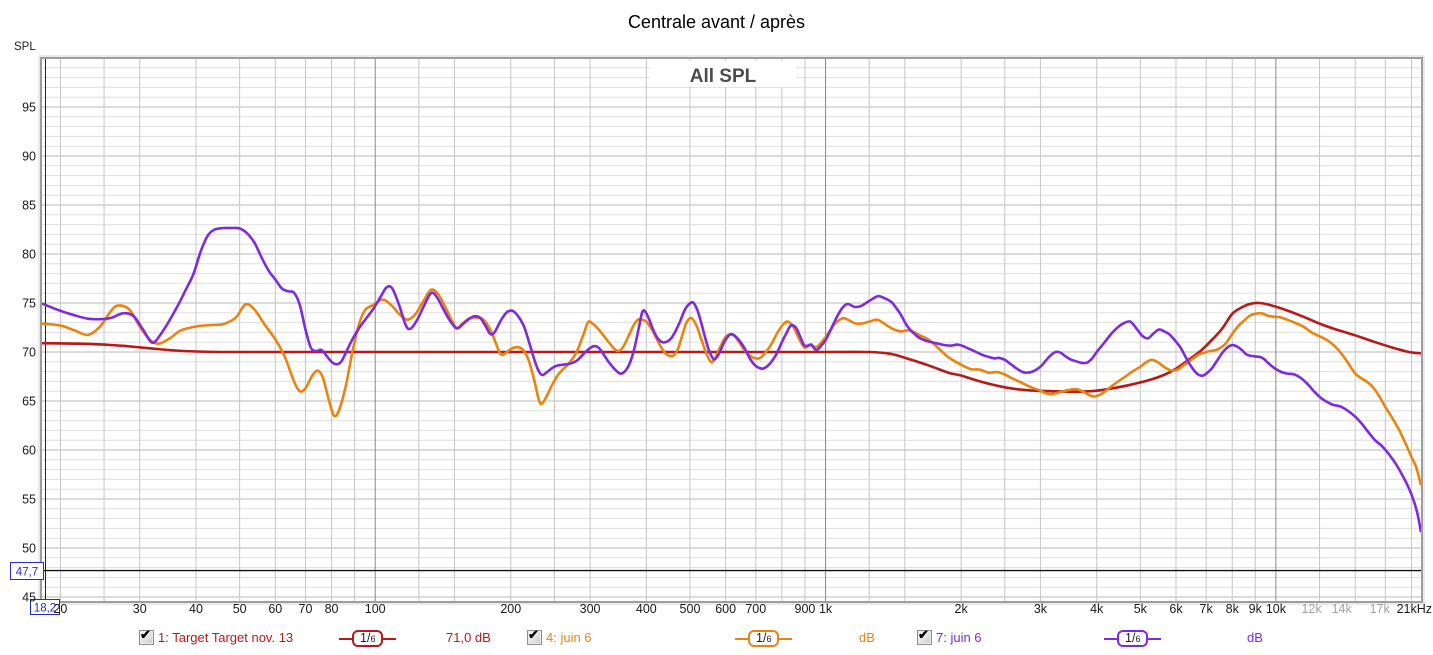  What do you see at coordinates (29, 304) in the screenshot?
I see `svg-text: 75` at bounding box center [29, 304].